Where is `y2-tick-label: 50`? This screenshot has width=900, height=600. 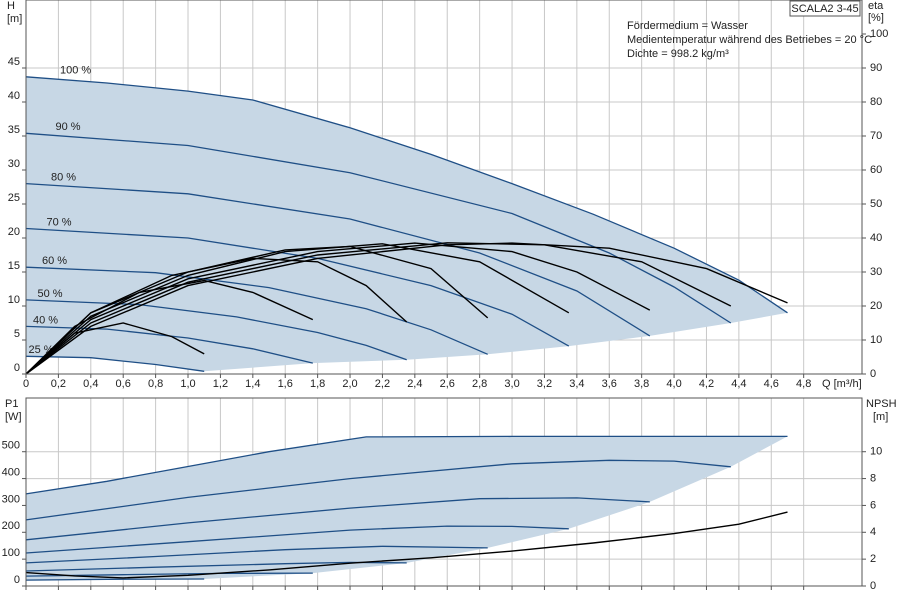
y2-tick-label: 50 is located at coordinates (876, 204).